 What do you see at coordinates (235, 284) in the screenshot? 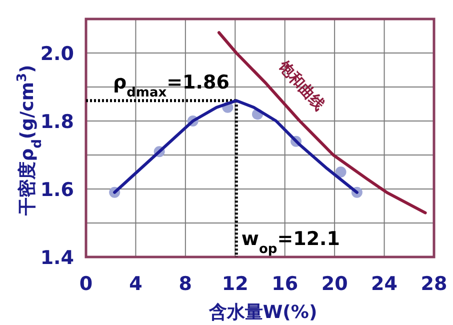
I see `x-tick-label: 12` at bounding box center [235, 284].